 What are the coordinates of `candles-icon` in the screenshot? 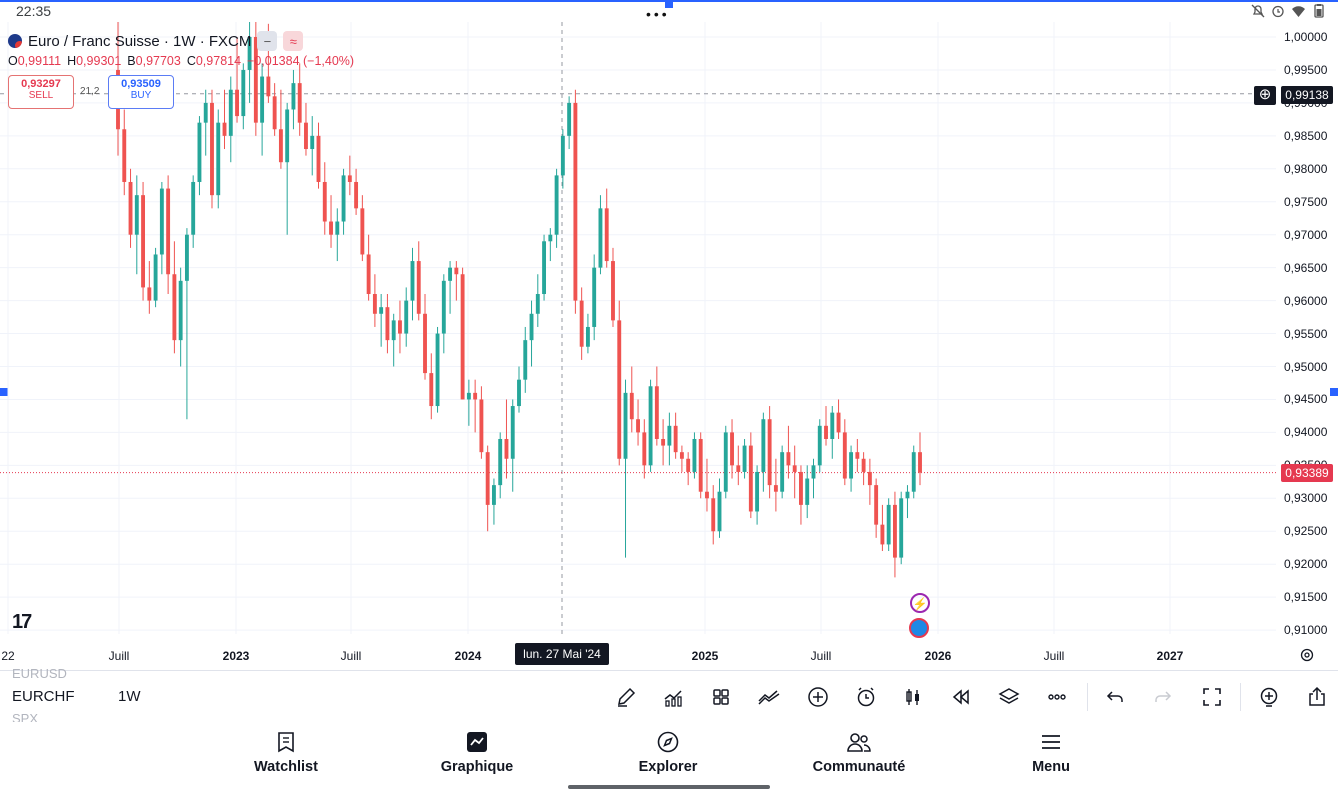 It's located at (913, 697).